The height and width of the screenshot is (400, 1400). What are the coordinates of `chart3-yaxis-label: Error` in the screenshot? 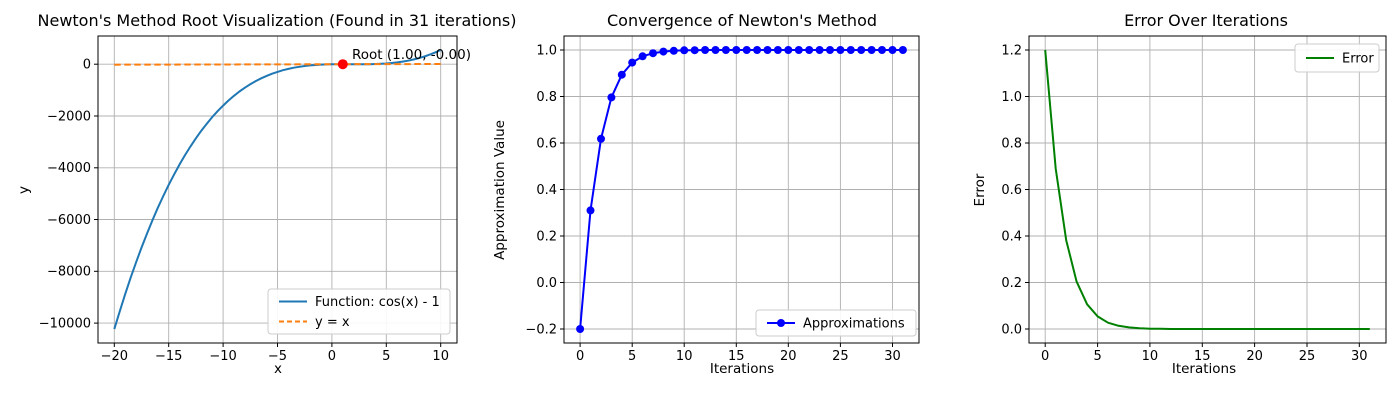 It's located at (980, 190).